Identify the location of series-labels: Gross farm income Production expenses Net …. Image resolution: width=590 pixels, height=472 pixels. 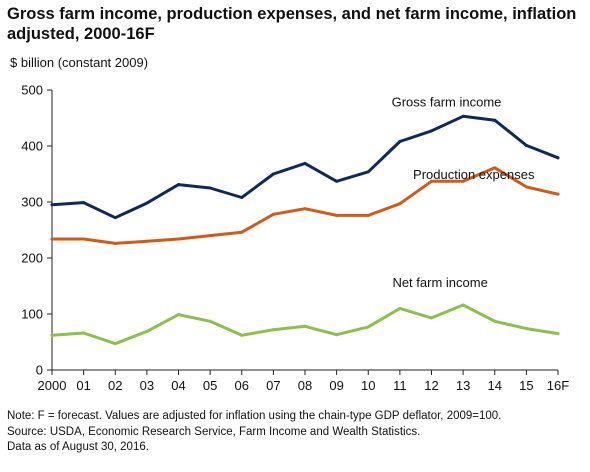
(463, 192).